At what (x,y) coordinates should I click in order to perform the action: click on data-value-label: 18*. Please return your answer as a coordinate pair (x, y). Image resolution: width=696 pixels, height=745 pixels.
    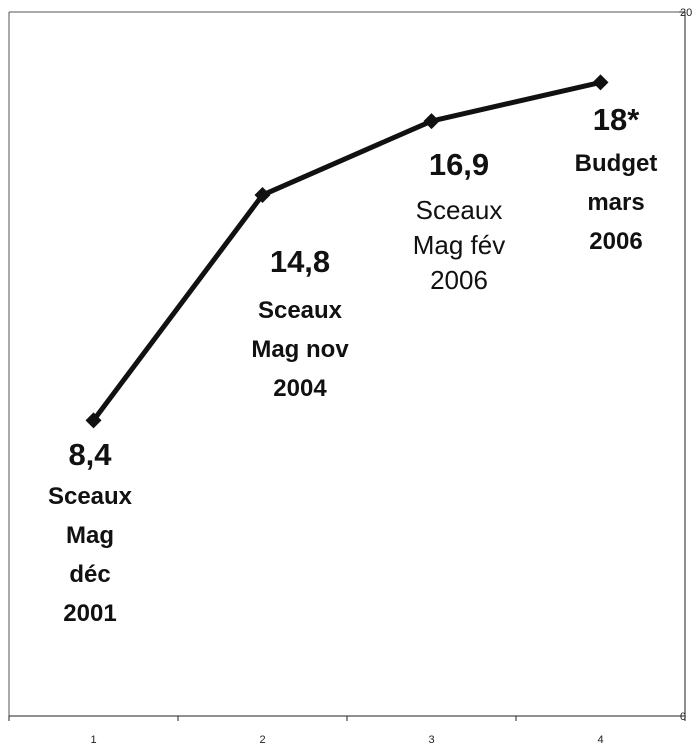
    Looking at the image, I should click on (616, 119).